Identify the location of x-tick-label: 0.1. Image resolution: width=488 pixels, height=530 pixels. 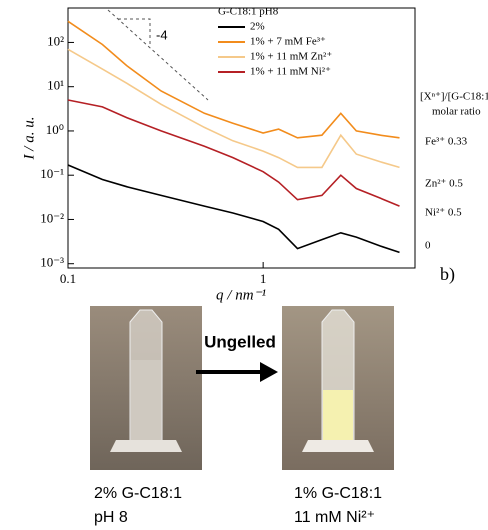
(68, 278).